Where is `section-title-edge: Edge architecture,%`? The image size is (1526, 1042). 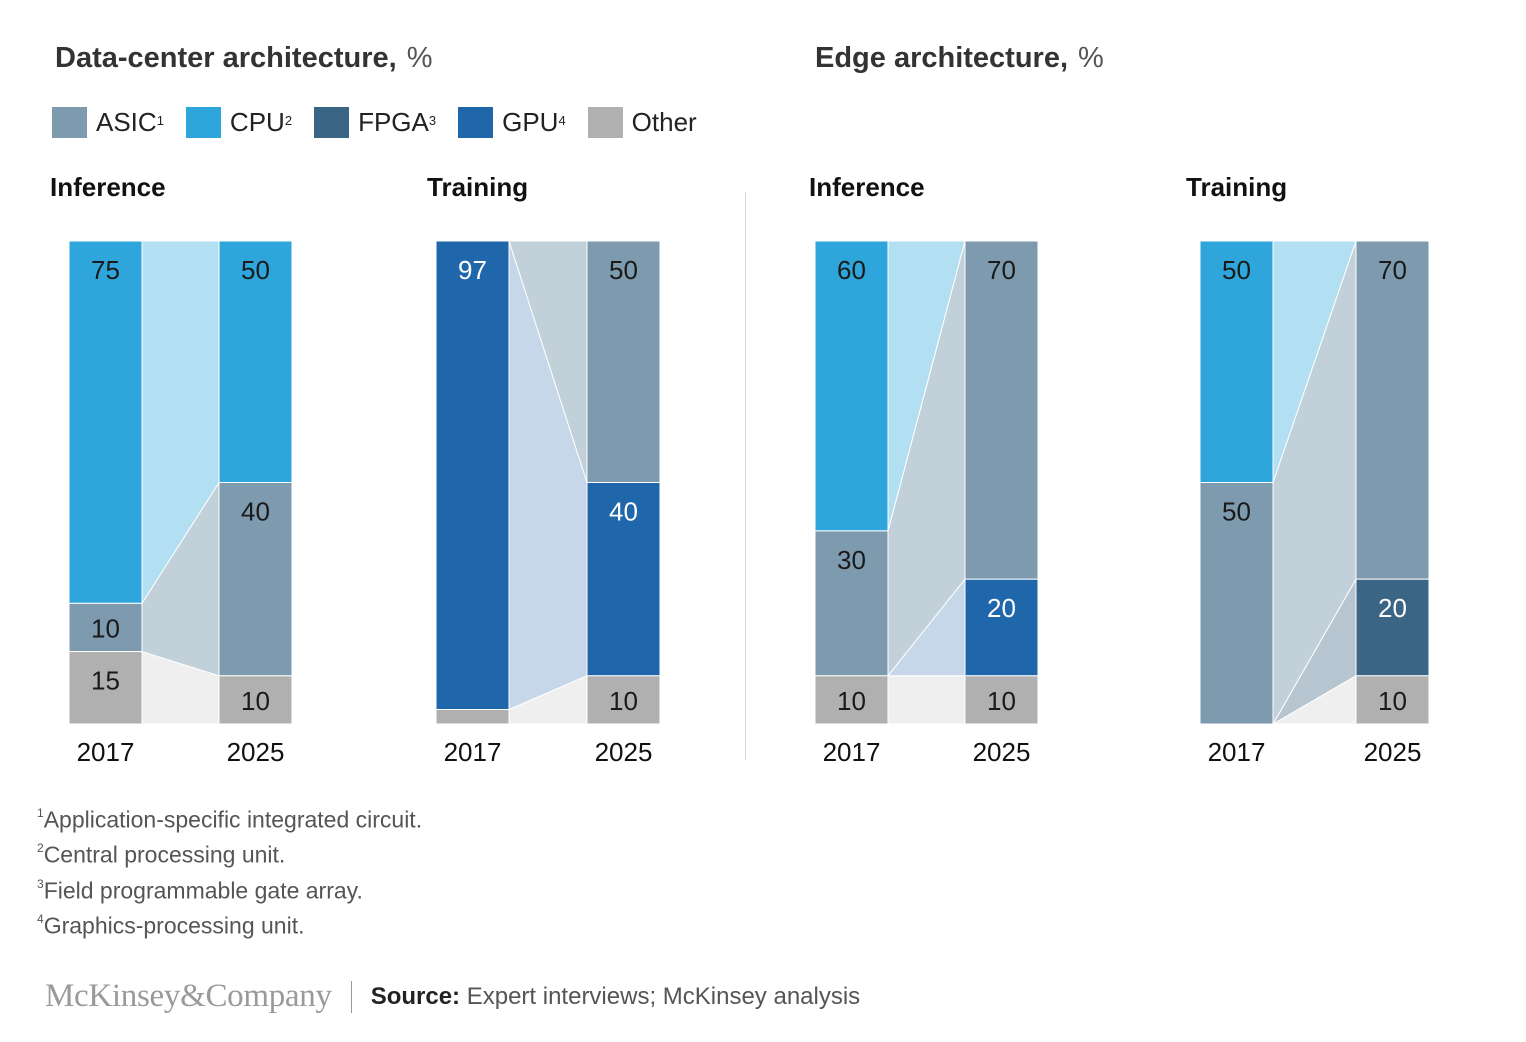 section-title-edge: Edge architecture,% is located at coordinates (959, 58).